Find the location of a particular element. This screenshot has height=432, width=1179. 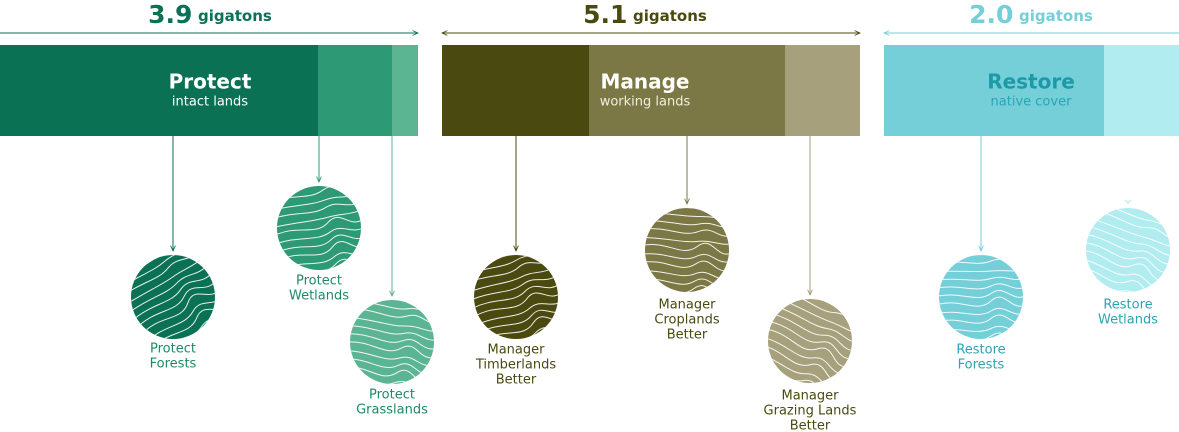

bar-title: Protect is located at coordinates (210, 82).